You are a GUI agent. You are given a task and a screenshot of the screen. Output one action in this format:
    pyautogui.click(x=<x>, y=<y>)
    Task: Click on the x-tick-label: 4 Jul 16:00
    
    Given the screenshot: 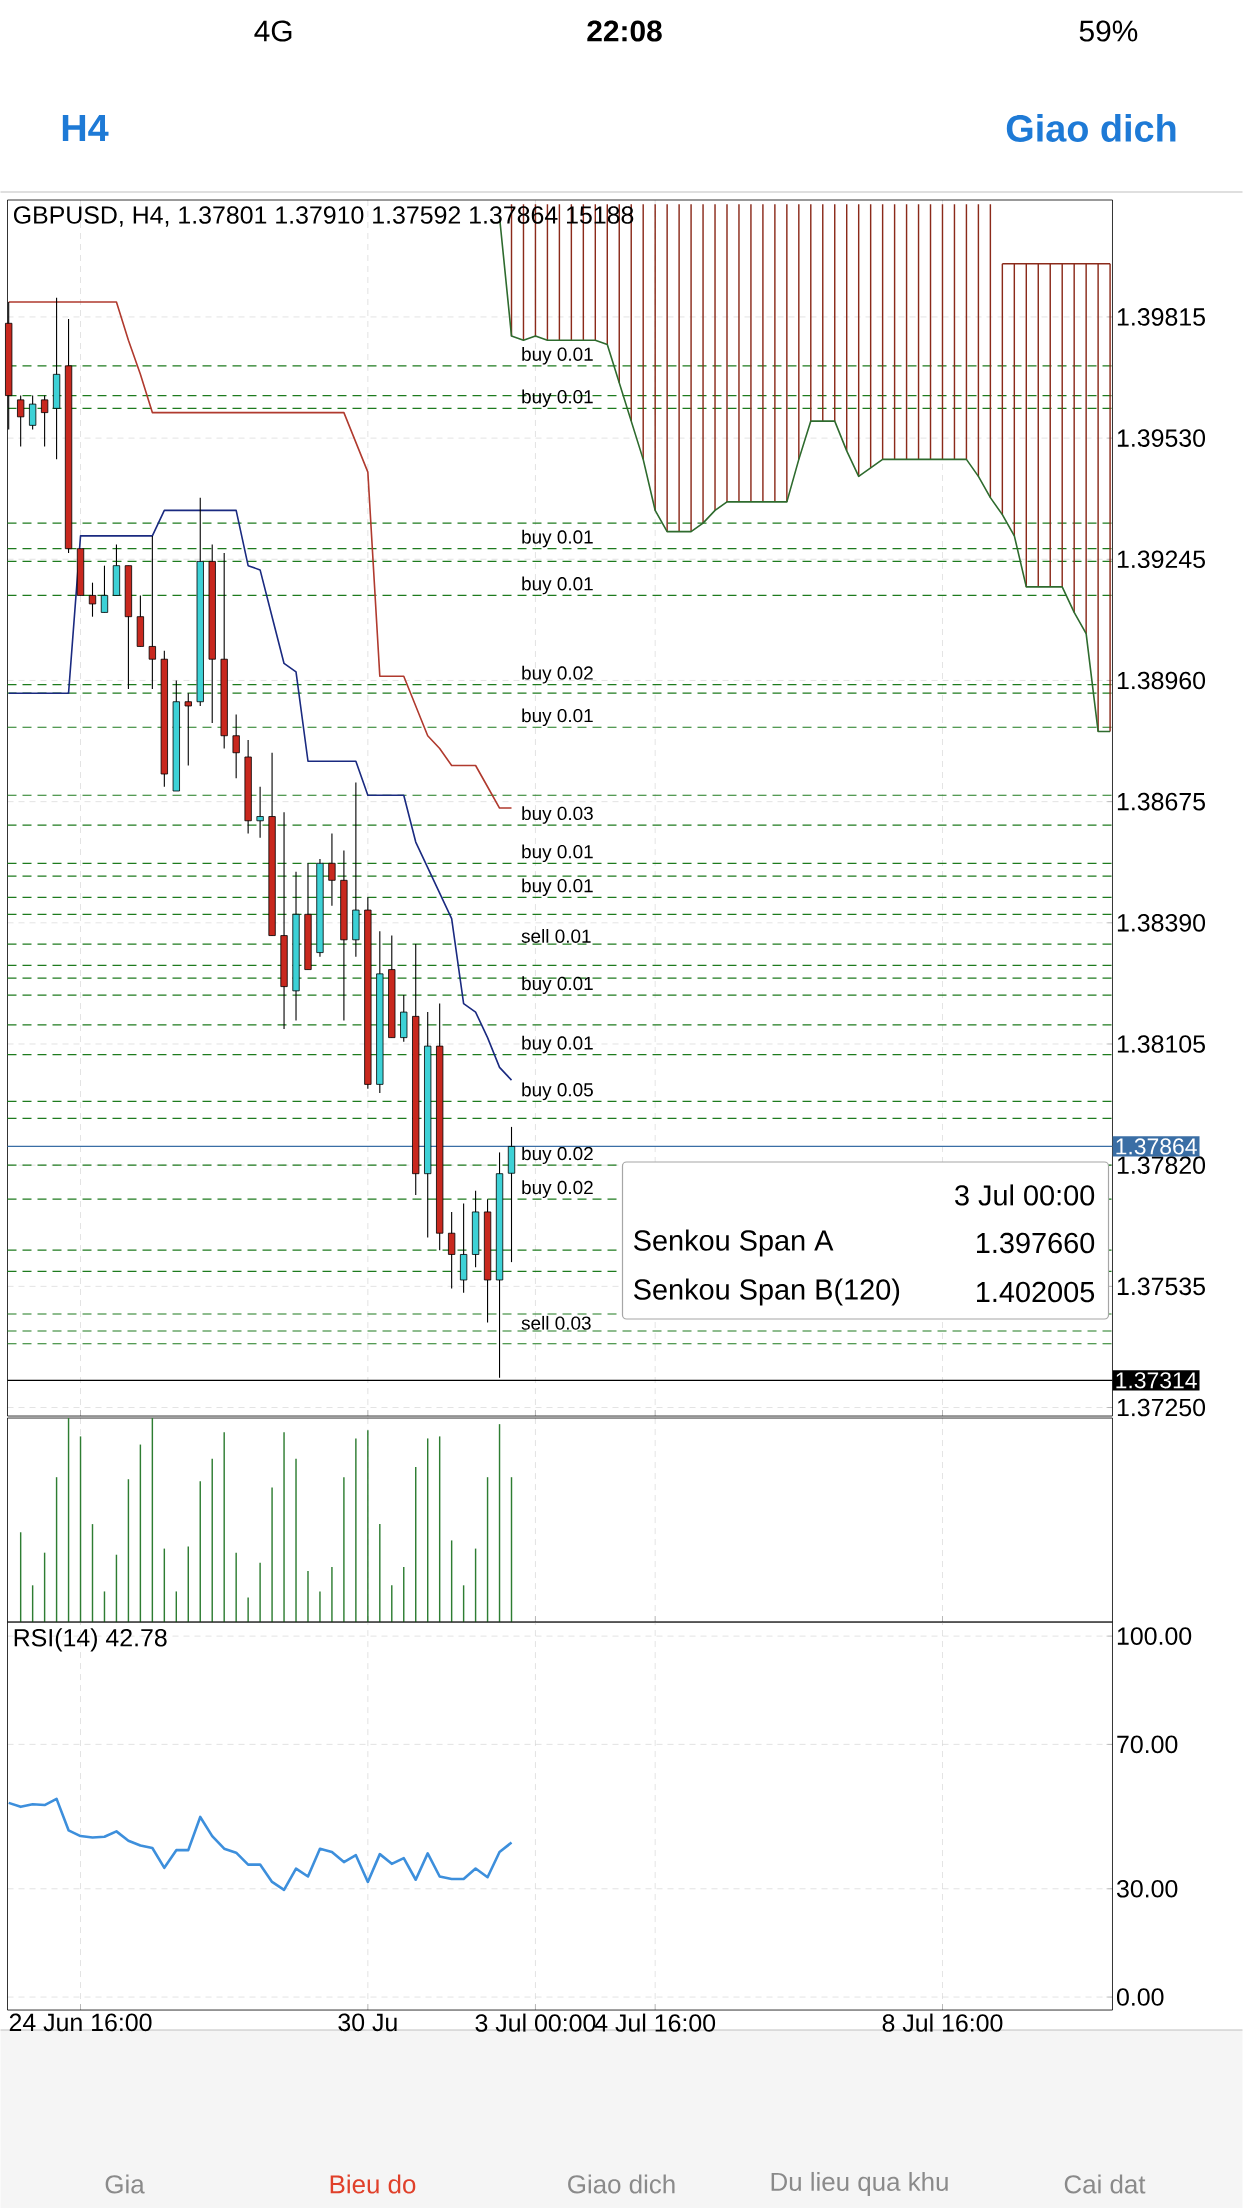 What is the action you would take?
    pyautogui.click(x=655, y=2022)
    